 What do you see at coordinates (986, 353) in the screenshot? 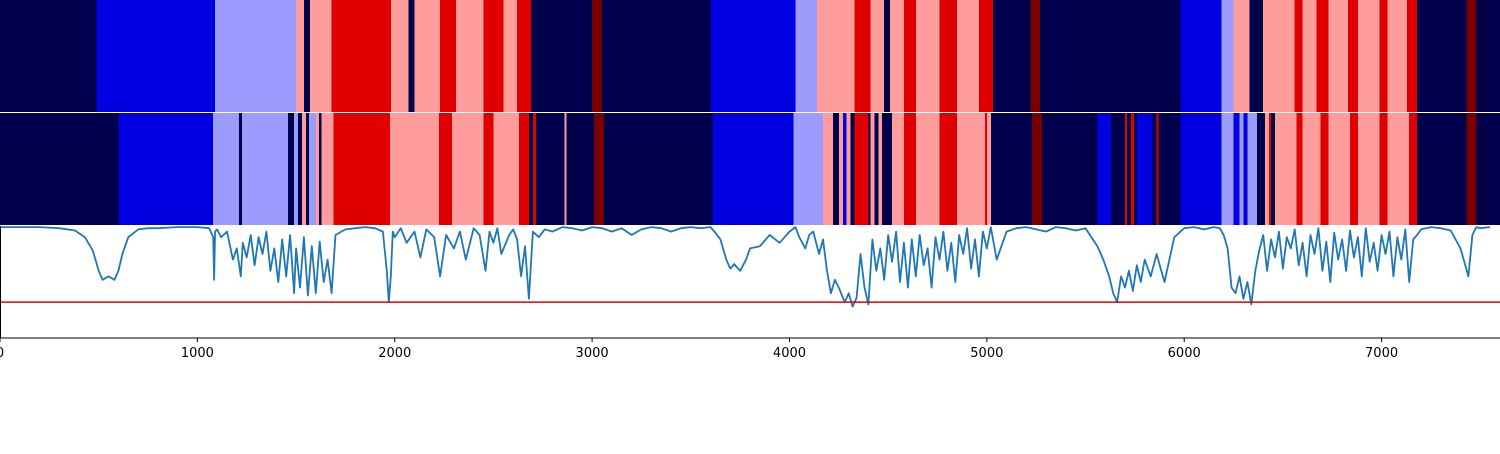
I see `x-tick-label: 5000` at bounding box center [986, 353].